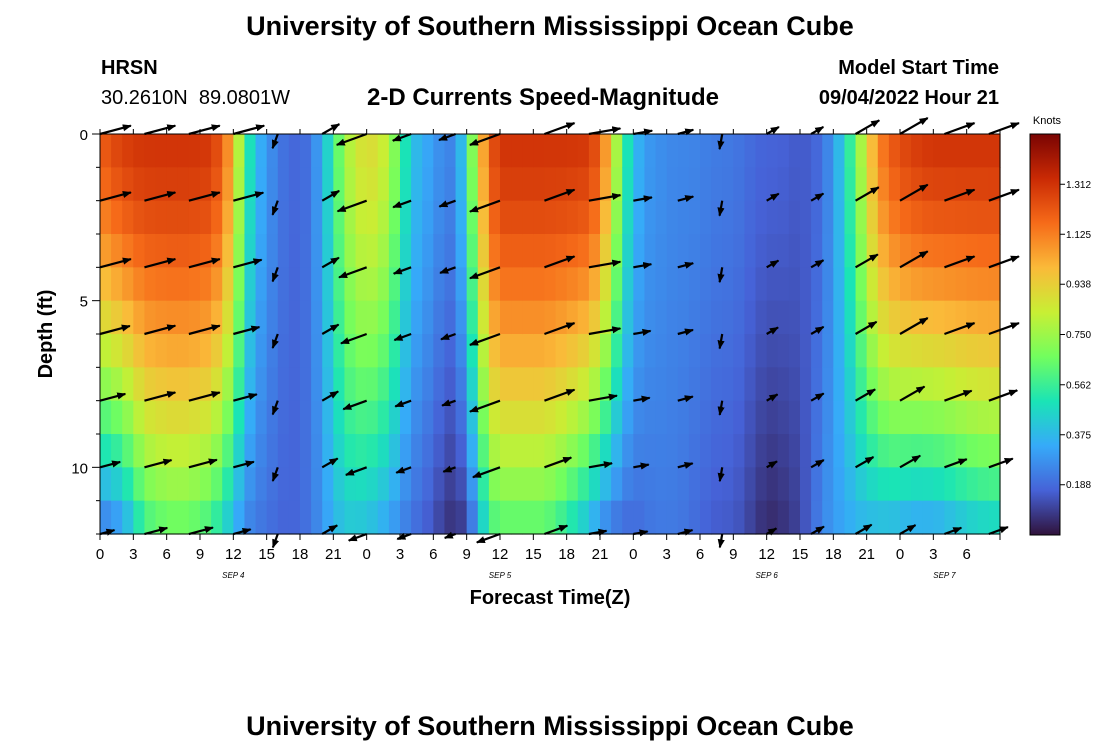  What do you see at coordinates (1078, 385) in the screenshot?
I see `colorbar-tick-label: 0.562` at bounding box center [1078, 385].